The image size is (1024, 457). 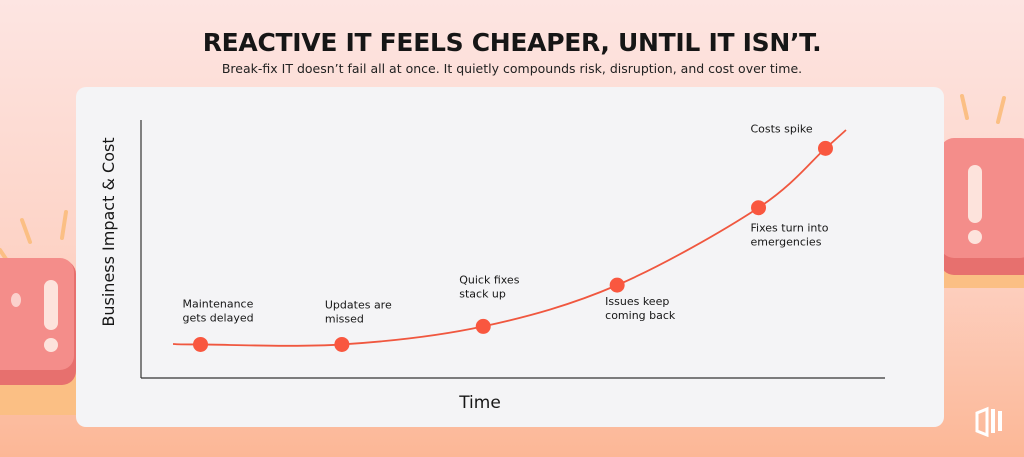 I want to click on data-label: Fixes turn into emergencies, so click(x=790, y=235).